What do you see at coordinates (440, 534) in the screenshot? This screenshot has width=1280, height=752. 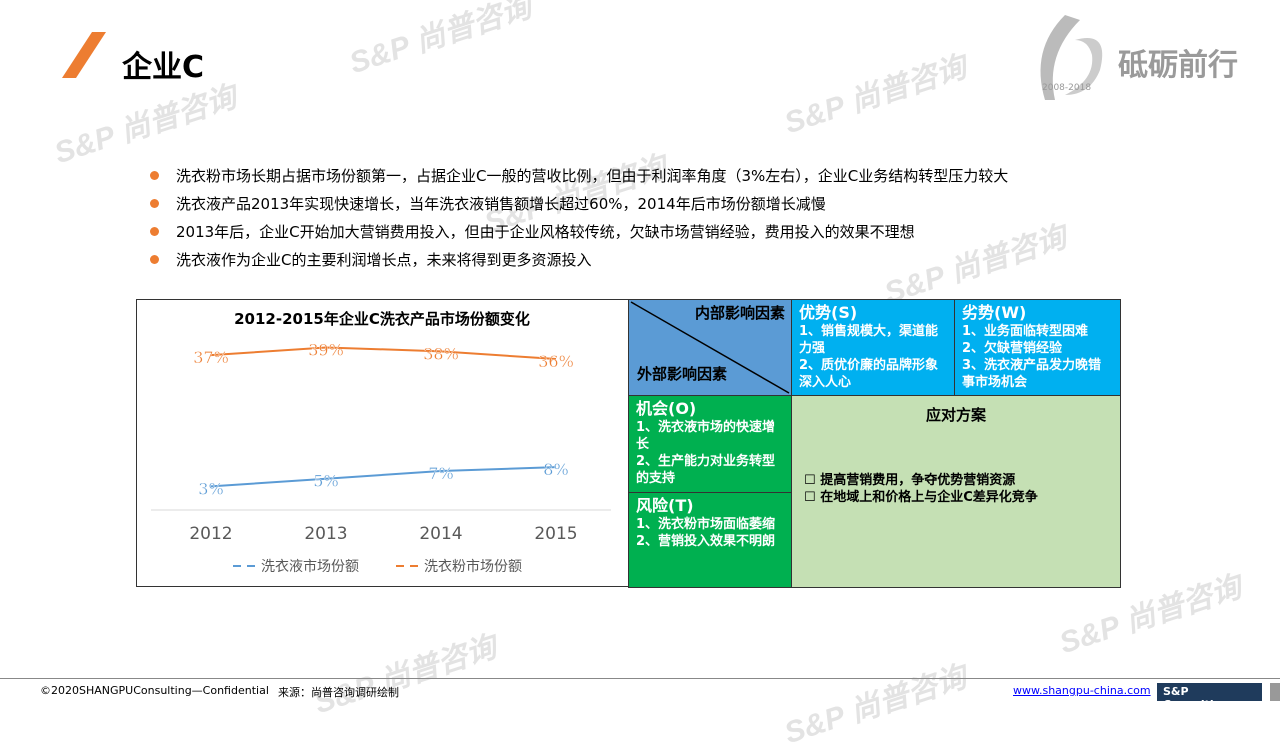 I see `x-tick-label: 2014` at bounding box center [440, 534].